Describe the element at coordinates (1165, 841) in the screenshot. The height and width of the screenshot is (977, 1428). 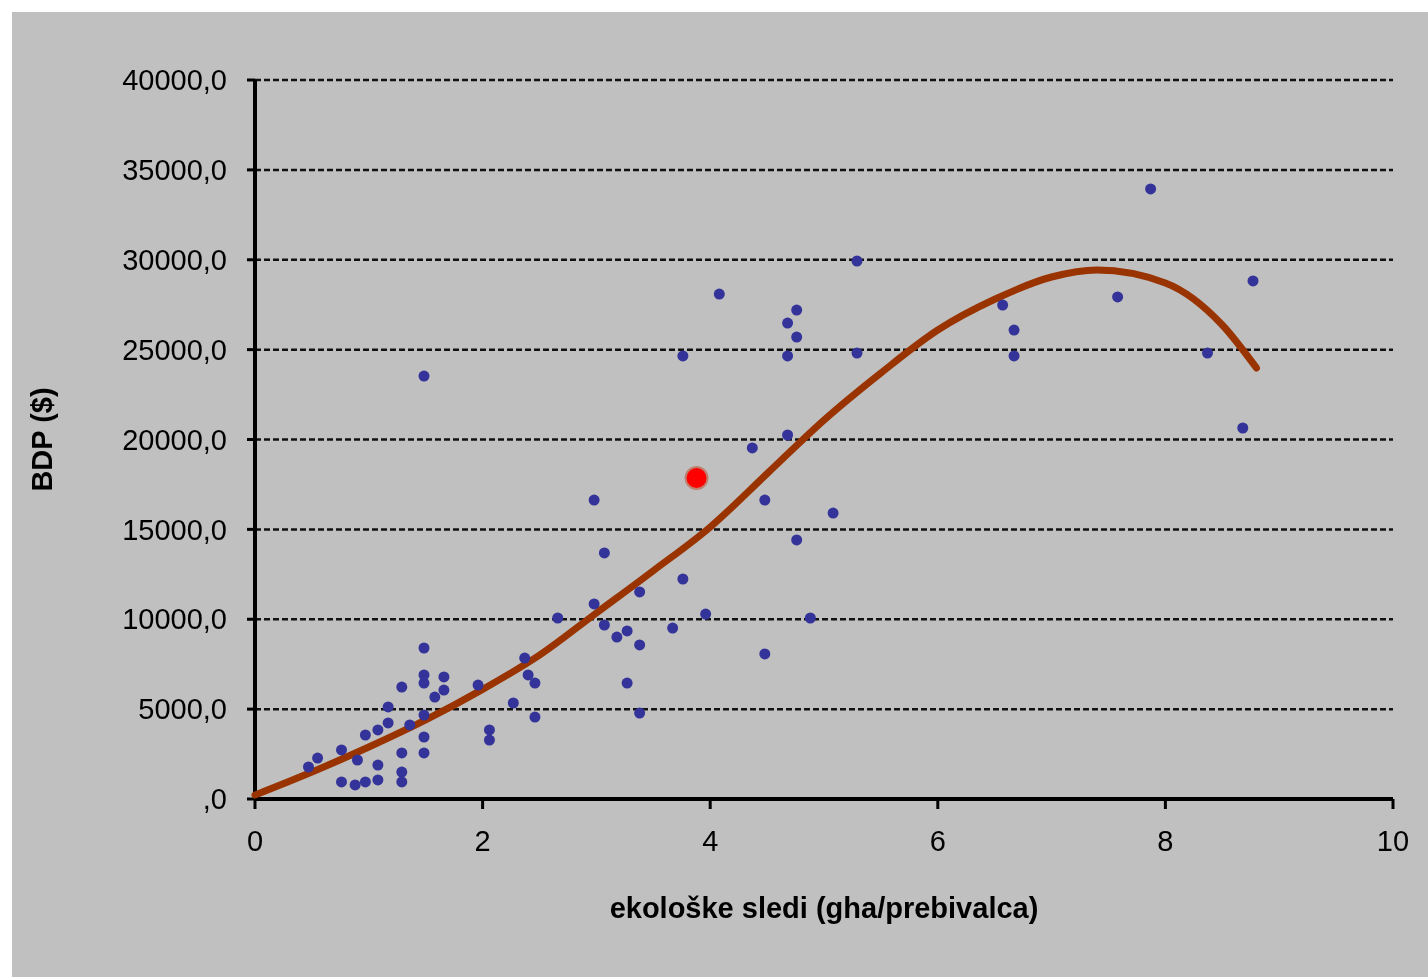
I see `x-tick-label: 8` at that location.